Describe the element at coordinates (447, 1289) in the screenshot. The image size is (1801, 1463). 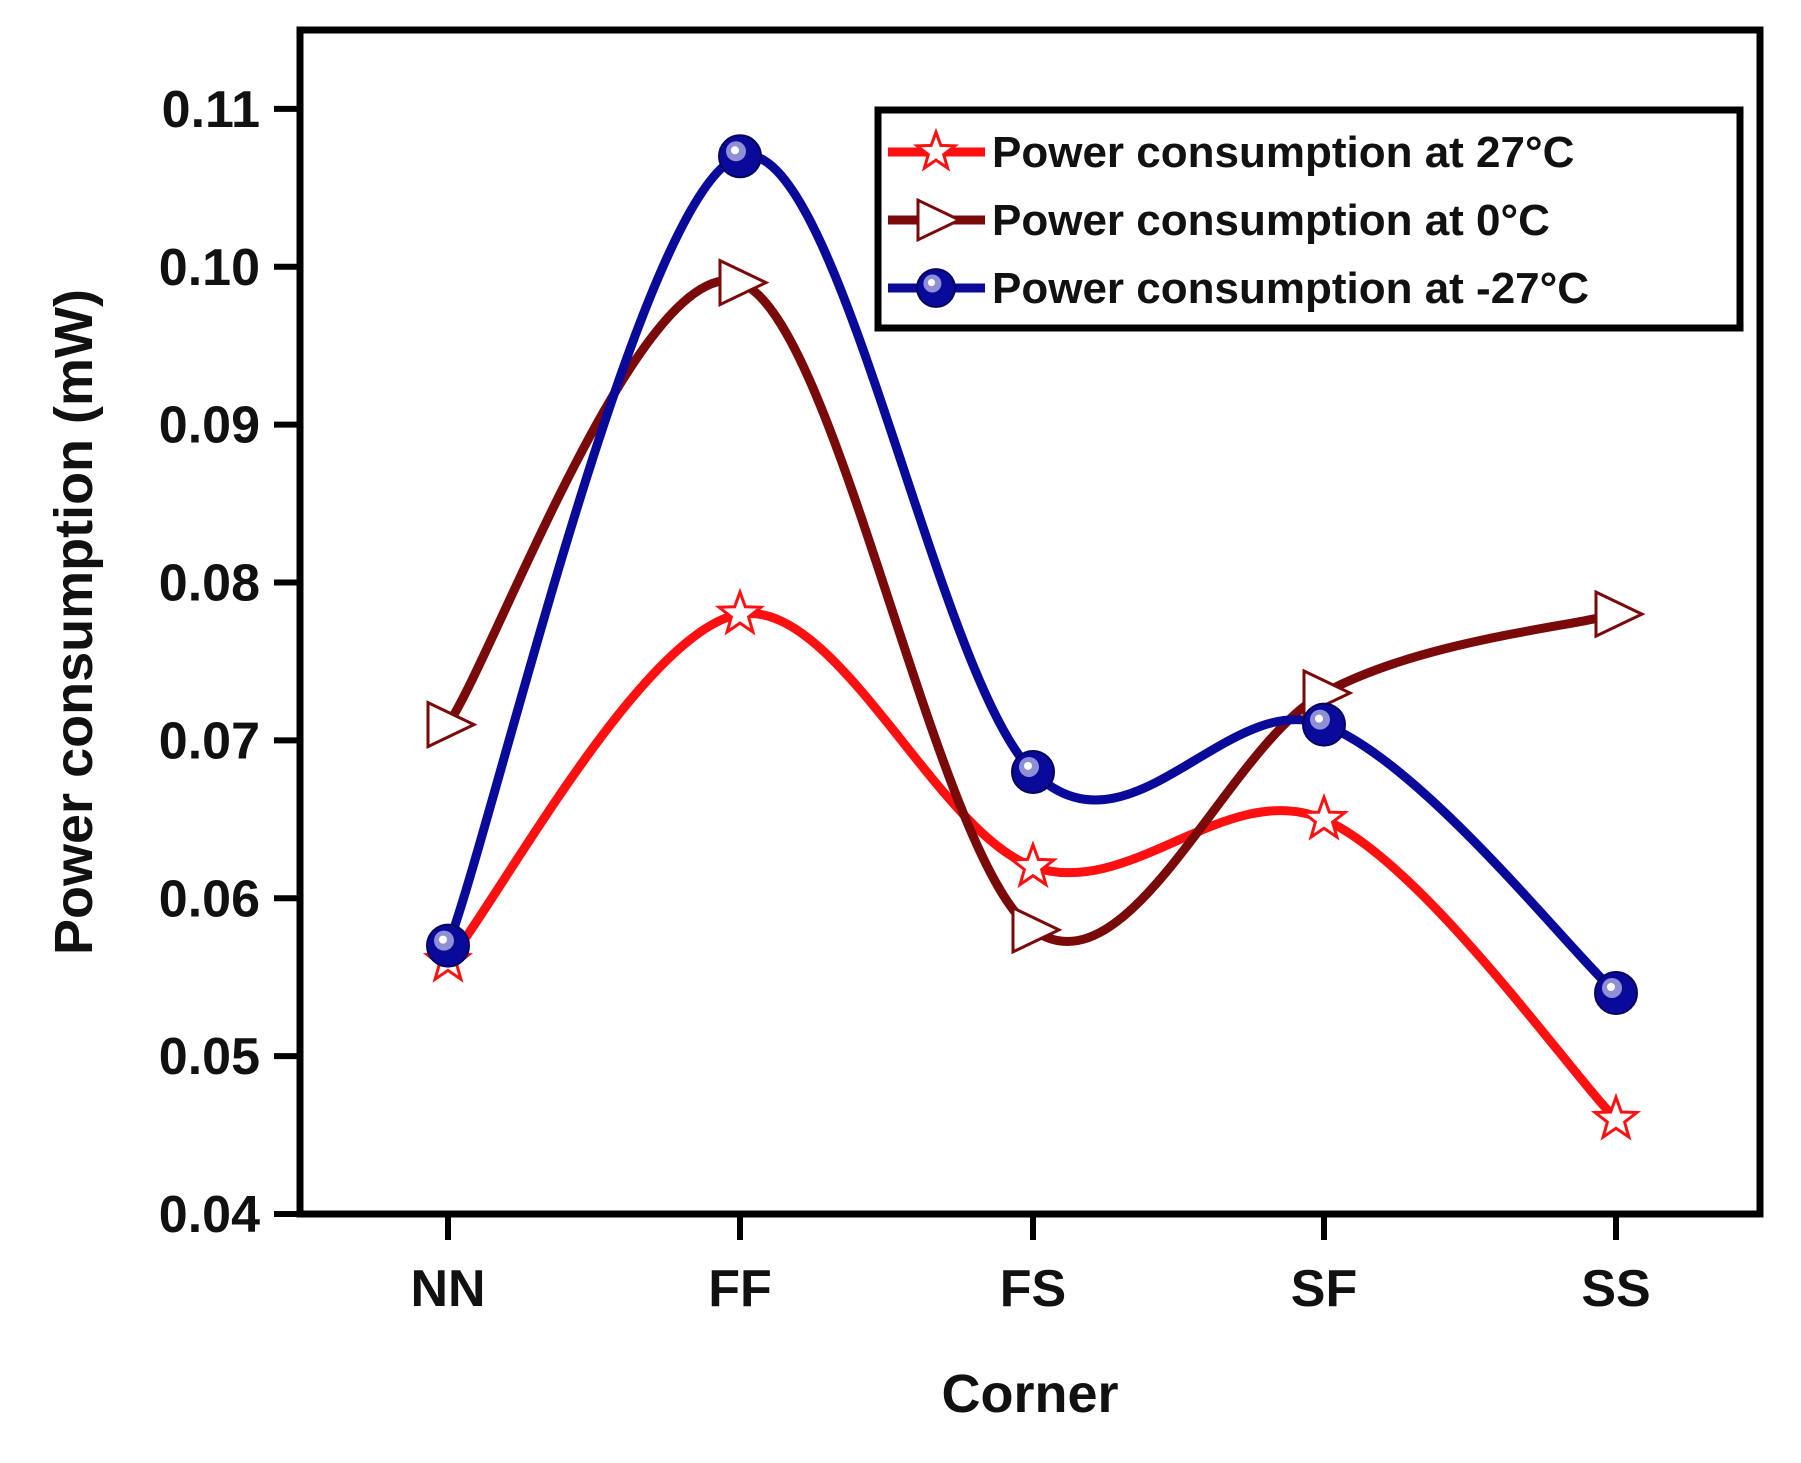
I see `x-tick-label-nn: NN` at that location.